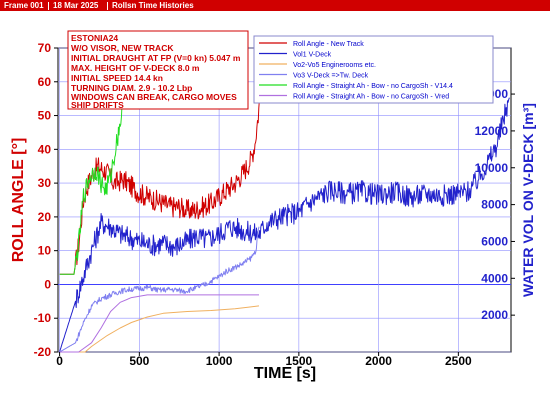  What do you see at coordinates (45, 183) in the screenshot?
I see `y-tick-label: 30` at bounding box center [45, 183].